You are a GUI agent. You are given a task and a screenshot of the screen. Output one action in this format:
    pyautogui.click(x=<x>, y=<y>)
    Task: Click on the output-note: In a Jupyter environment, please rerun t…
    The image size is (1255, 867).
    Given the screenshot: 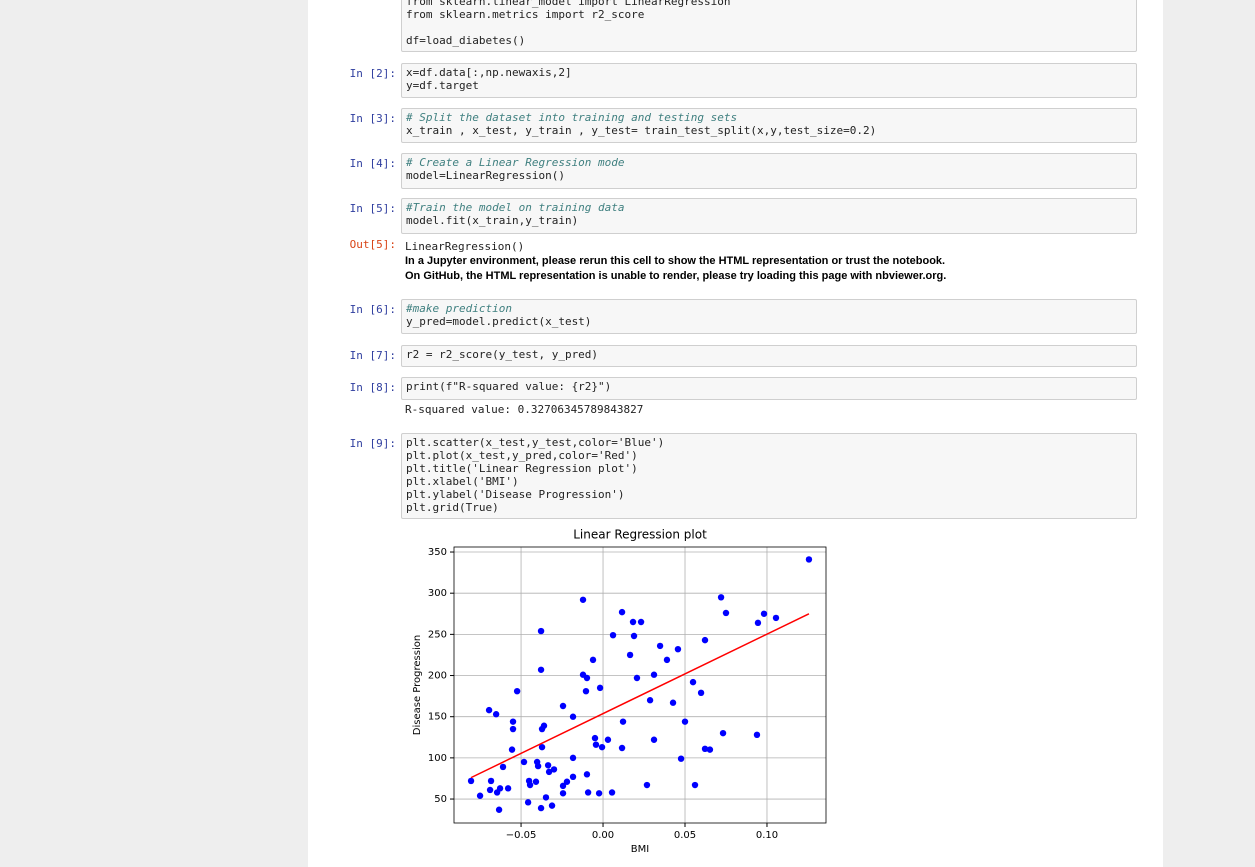 What is the action you would take?
    pyautogui.click(x=675, y=261)
    